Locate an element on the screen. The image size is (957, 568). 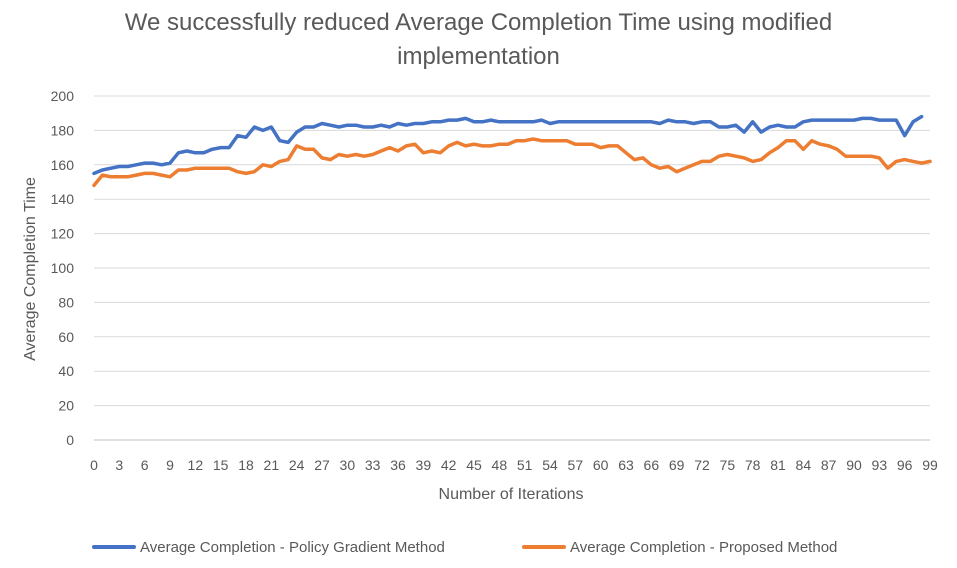
y-tick-label-0: 0 is located at coordinates (70, 440).